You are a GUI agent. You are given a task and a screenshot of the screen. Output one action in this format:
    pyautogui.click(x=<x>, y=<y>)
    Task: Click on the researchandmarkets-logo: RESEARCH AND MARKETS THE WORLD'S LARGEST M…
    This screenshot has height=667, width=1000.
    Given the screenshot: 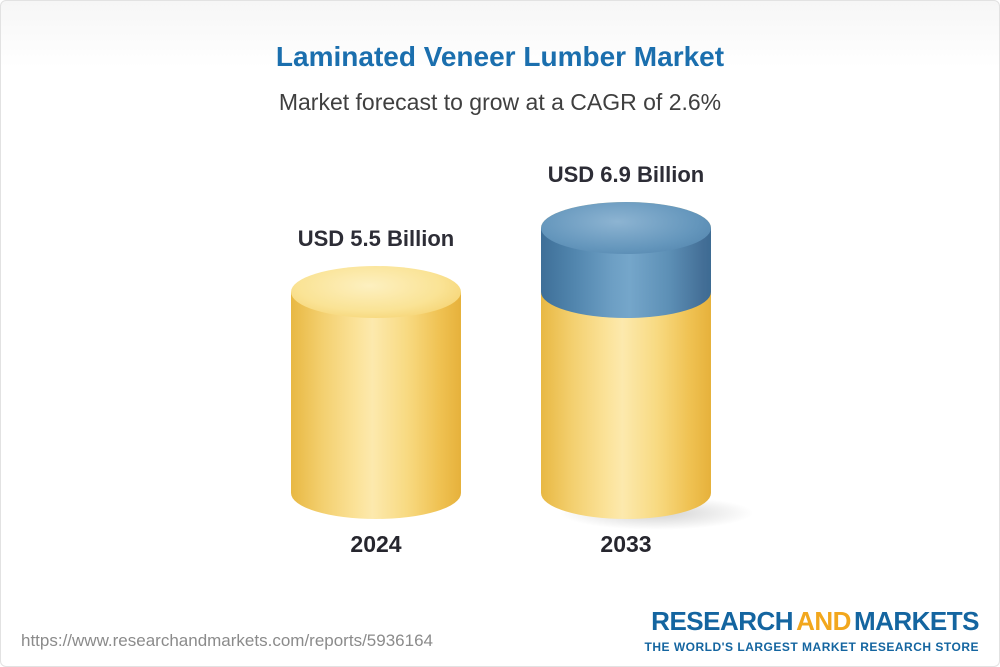 What is the action you would take?
    pyautogui.click(x=812, y=630)
    